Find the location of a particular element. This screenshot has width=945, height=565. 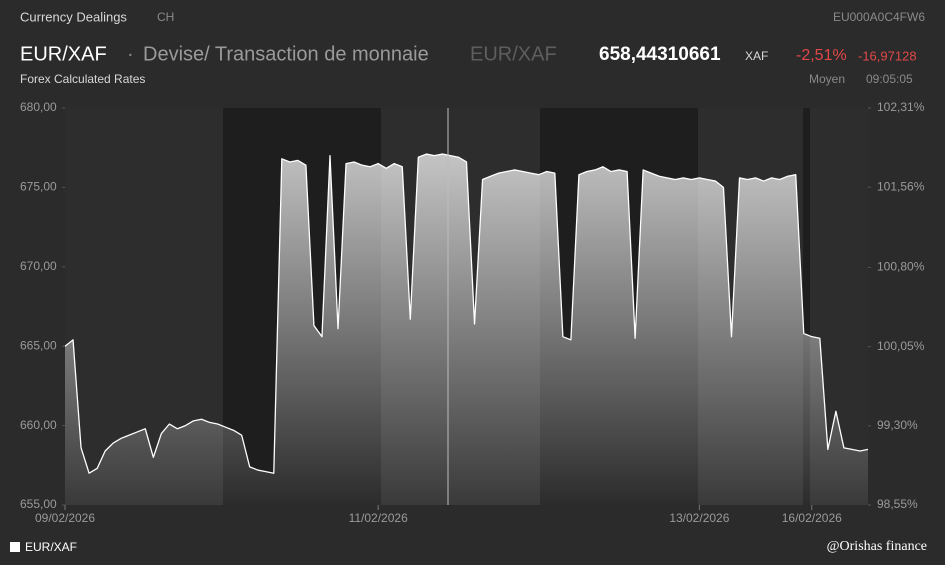

y-tick-label: 675,00 is located at coordinates (38, 187).